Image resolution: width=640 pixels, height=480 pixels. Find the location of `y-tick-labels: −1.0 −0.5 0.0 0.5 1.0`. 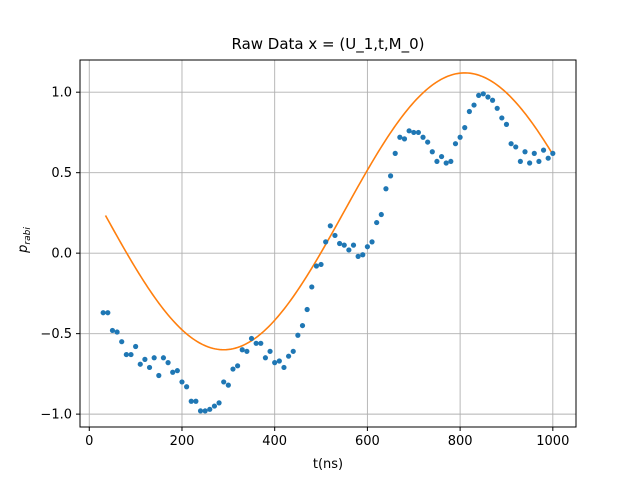

y-tick-labels: −1.0 −0.5 0.0 0.5 1.0 is located at coordinates (56, 254).